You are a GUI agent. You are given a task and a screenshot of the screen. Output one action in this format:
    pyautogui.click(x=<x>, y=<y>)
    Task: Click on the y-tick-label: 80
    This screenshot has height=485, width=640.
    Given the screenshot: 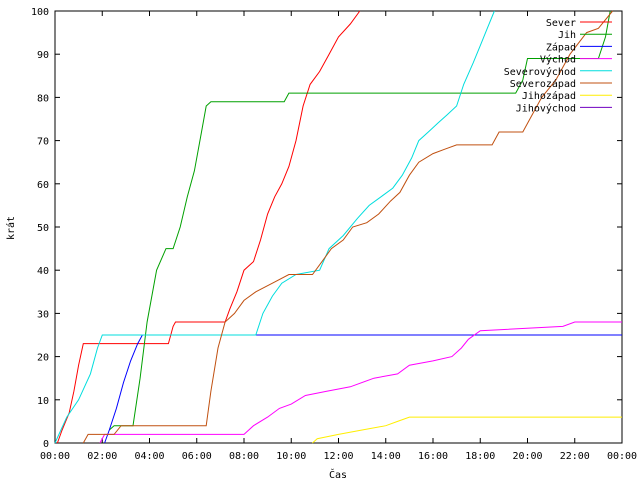 What is the action you would take?
    pyautogui.click(x=43, y=98)
    